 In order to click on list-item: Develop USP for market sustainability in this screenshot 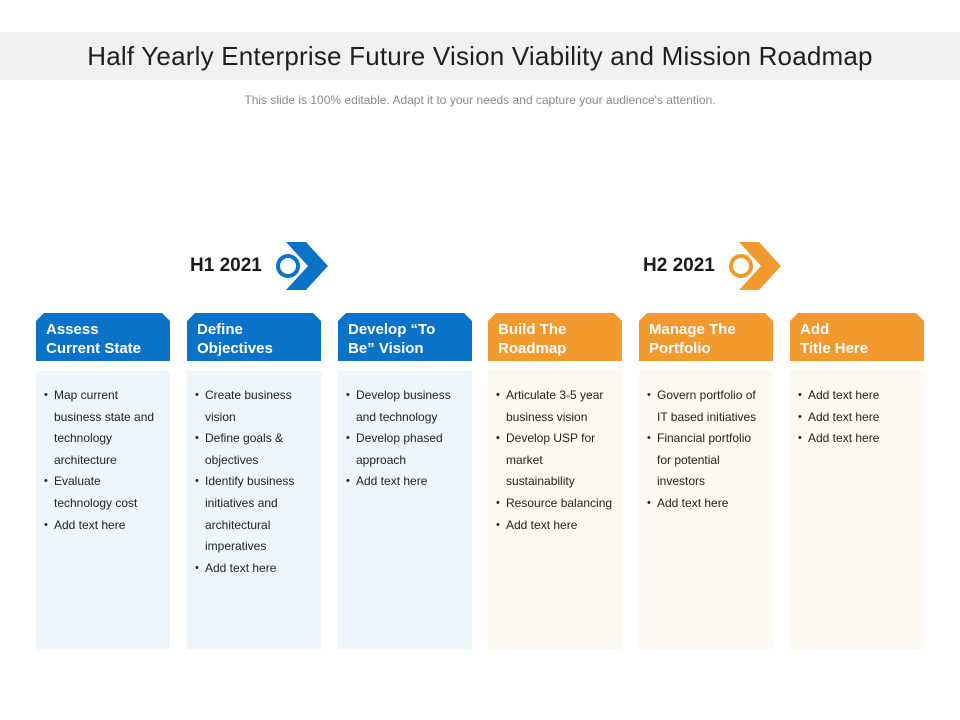, I will do `click(555, 460)`.